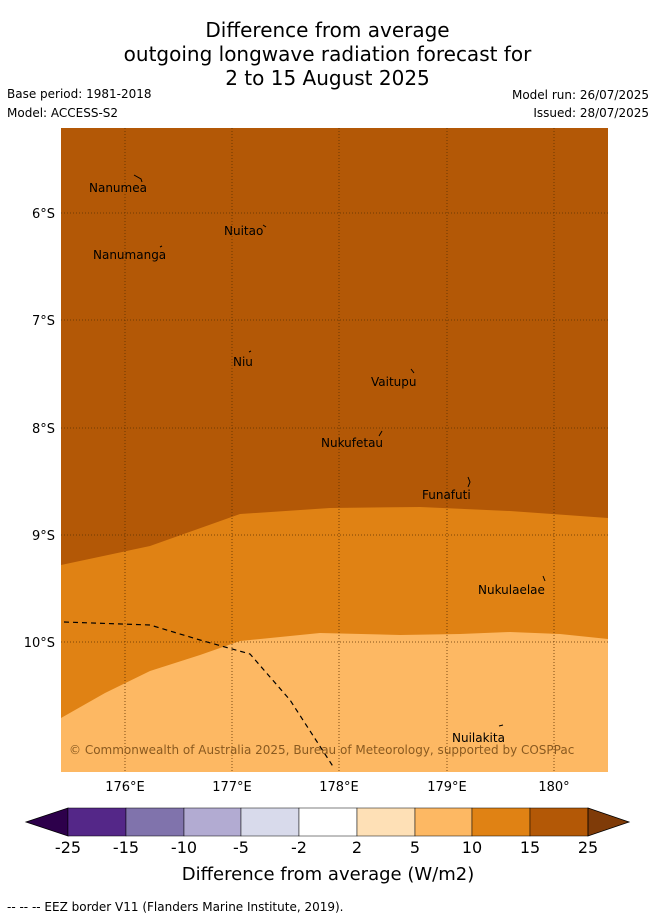 The width and height of the screenshot is (655, 919). What do you see at coordinates (232, 787) in the screenshot?
I see `lon-label-177e: 177°E` at bounding box center [232, 787].